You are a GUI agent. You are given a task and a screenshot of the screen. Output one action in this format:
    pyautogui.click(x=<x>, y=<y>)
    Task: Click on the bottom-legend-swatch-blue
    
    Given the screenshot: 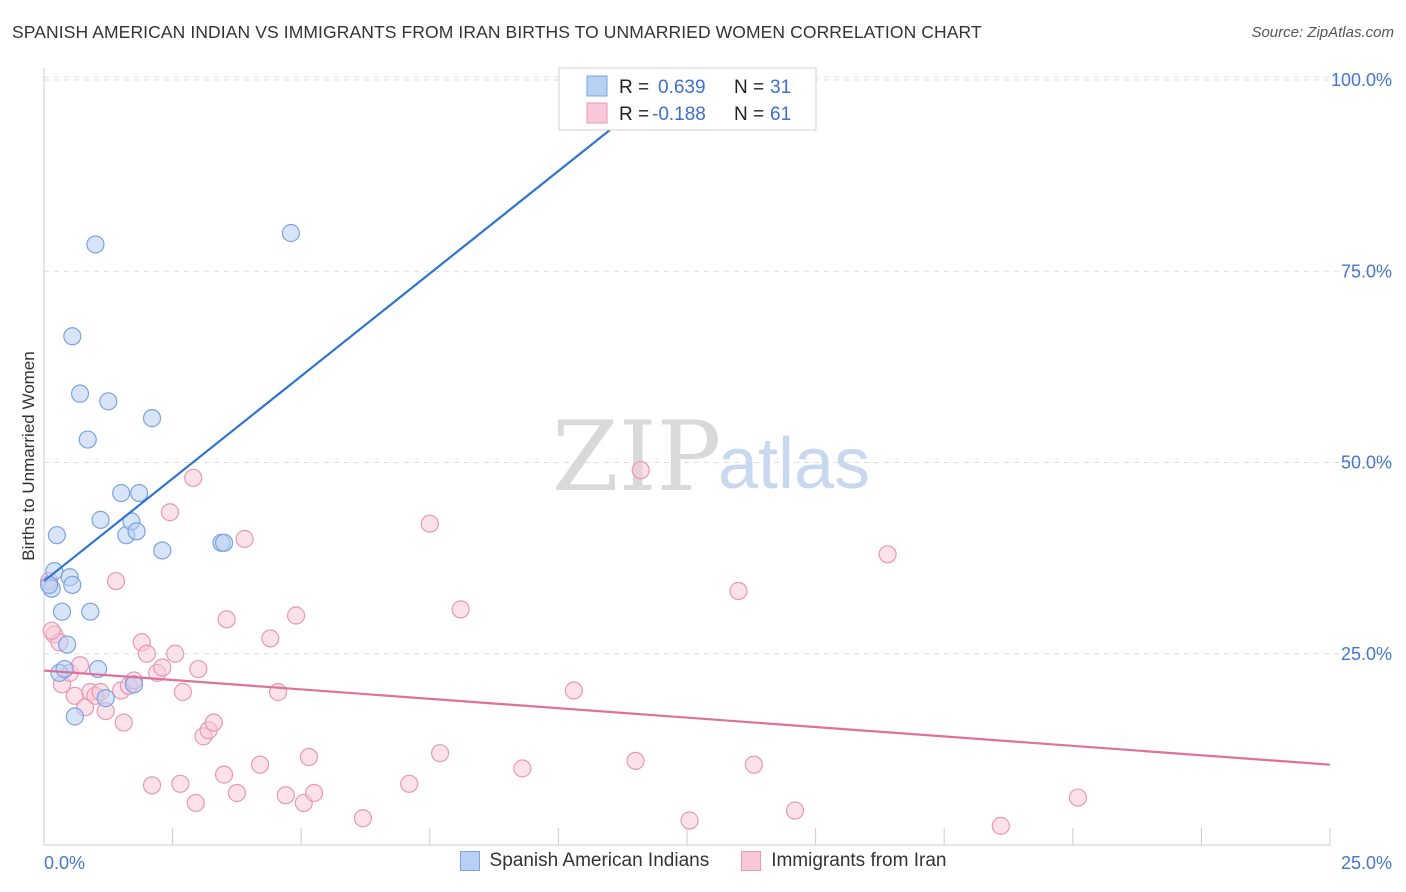 What is the action you would take?
    pyautogui.click(x=469, y=861)
    